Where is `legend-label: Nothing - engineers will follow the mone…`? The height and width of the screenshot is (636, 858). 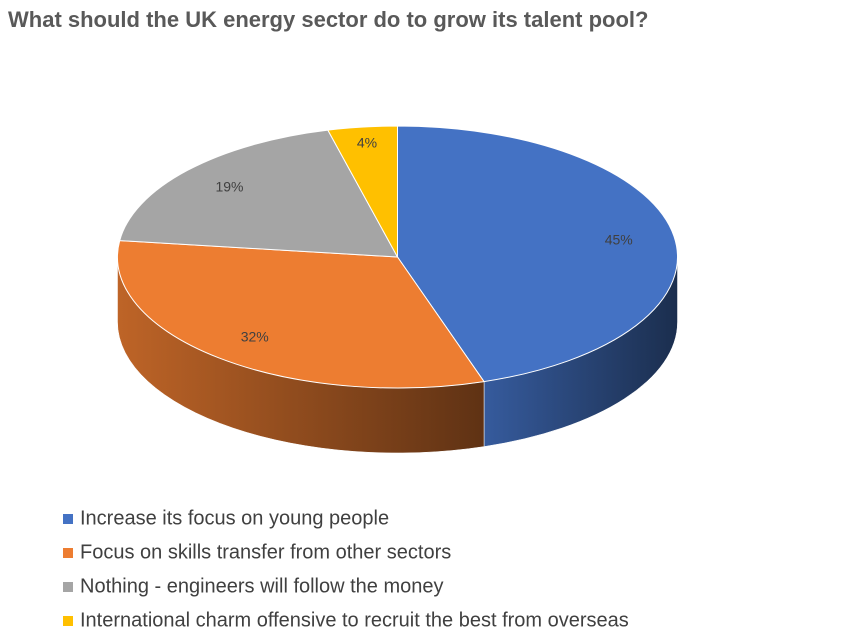
legend-label: Nothing - engineers will follow the mone… is located at coordinates (262, 586).